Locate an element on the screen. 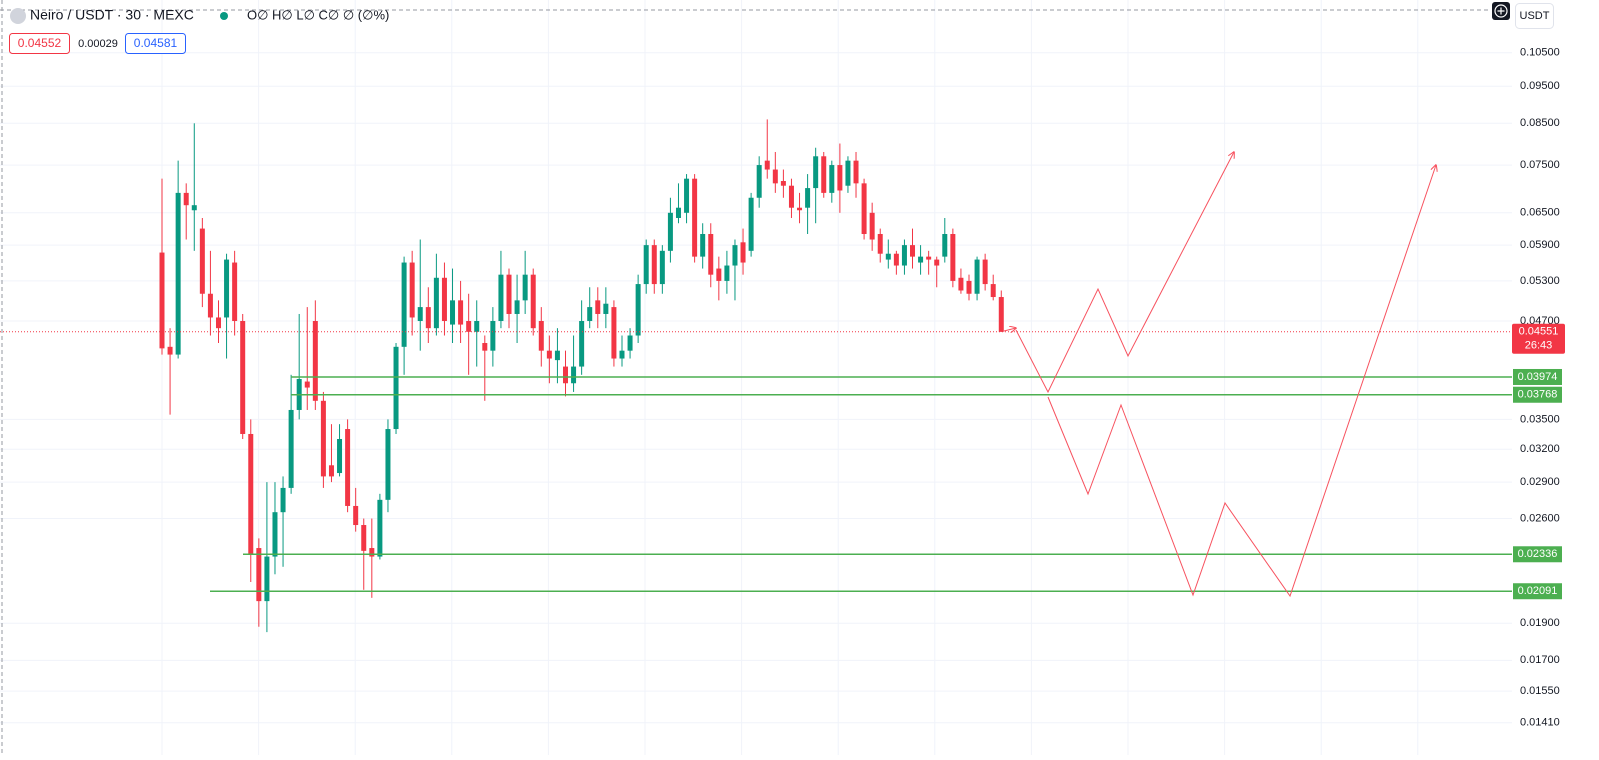 The height and width of the screenshot is (760, 1599). level-label: 0.03974 is located at coordinates (1538, 377).